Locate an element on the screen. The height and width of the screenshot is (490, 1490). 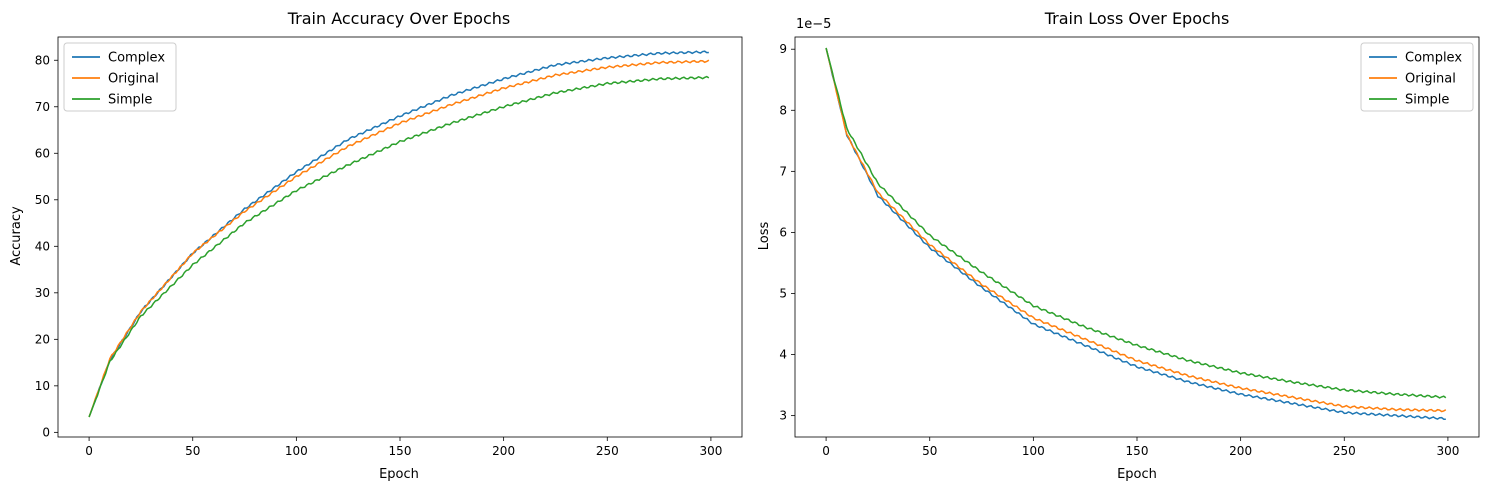
loss-x-tick-label: 50 is located at coordinates (929, 451).